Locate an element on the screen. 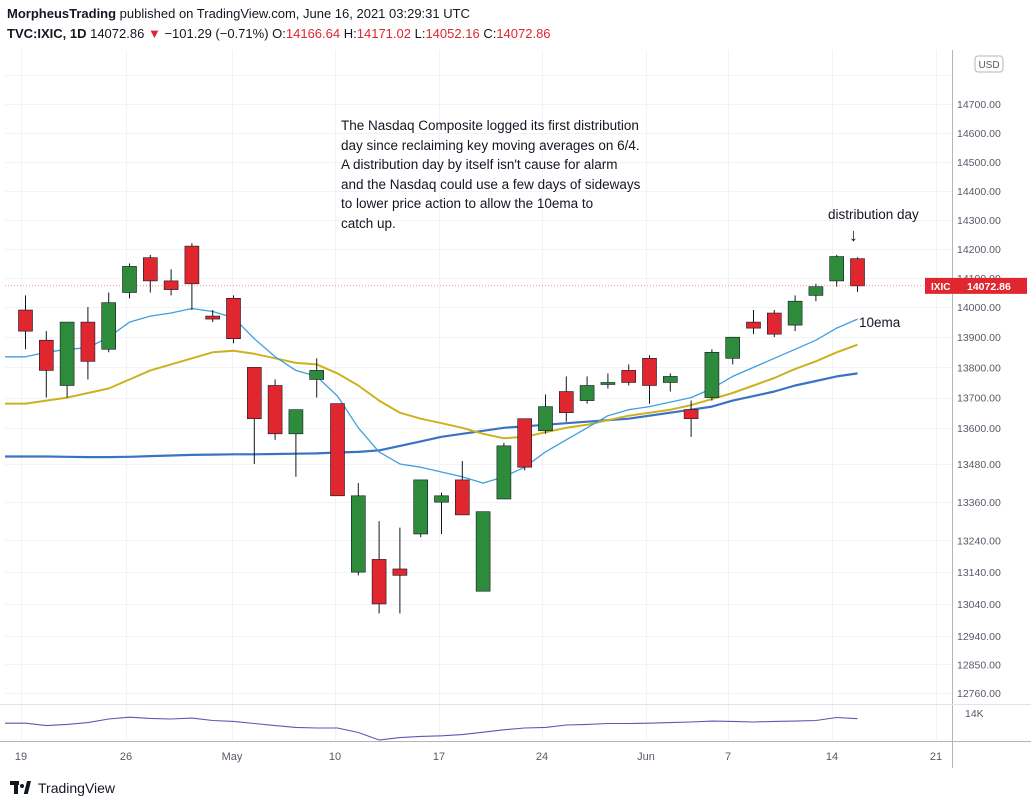  price-tick-label: 13800.00 is located at coordinates (979, 368).